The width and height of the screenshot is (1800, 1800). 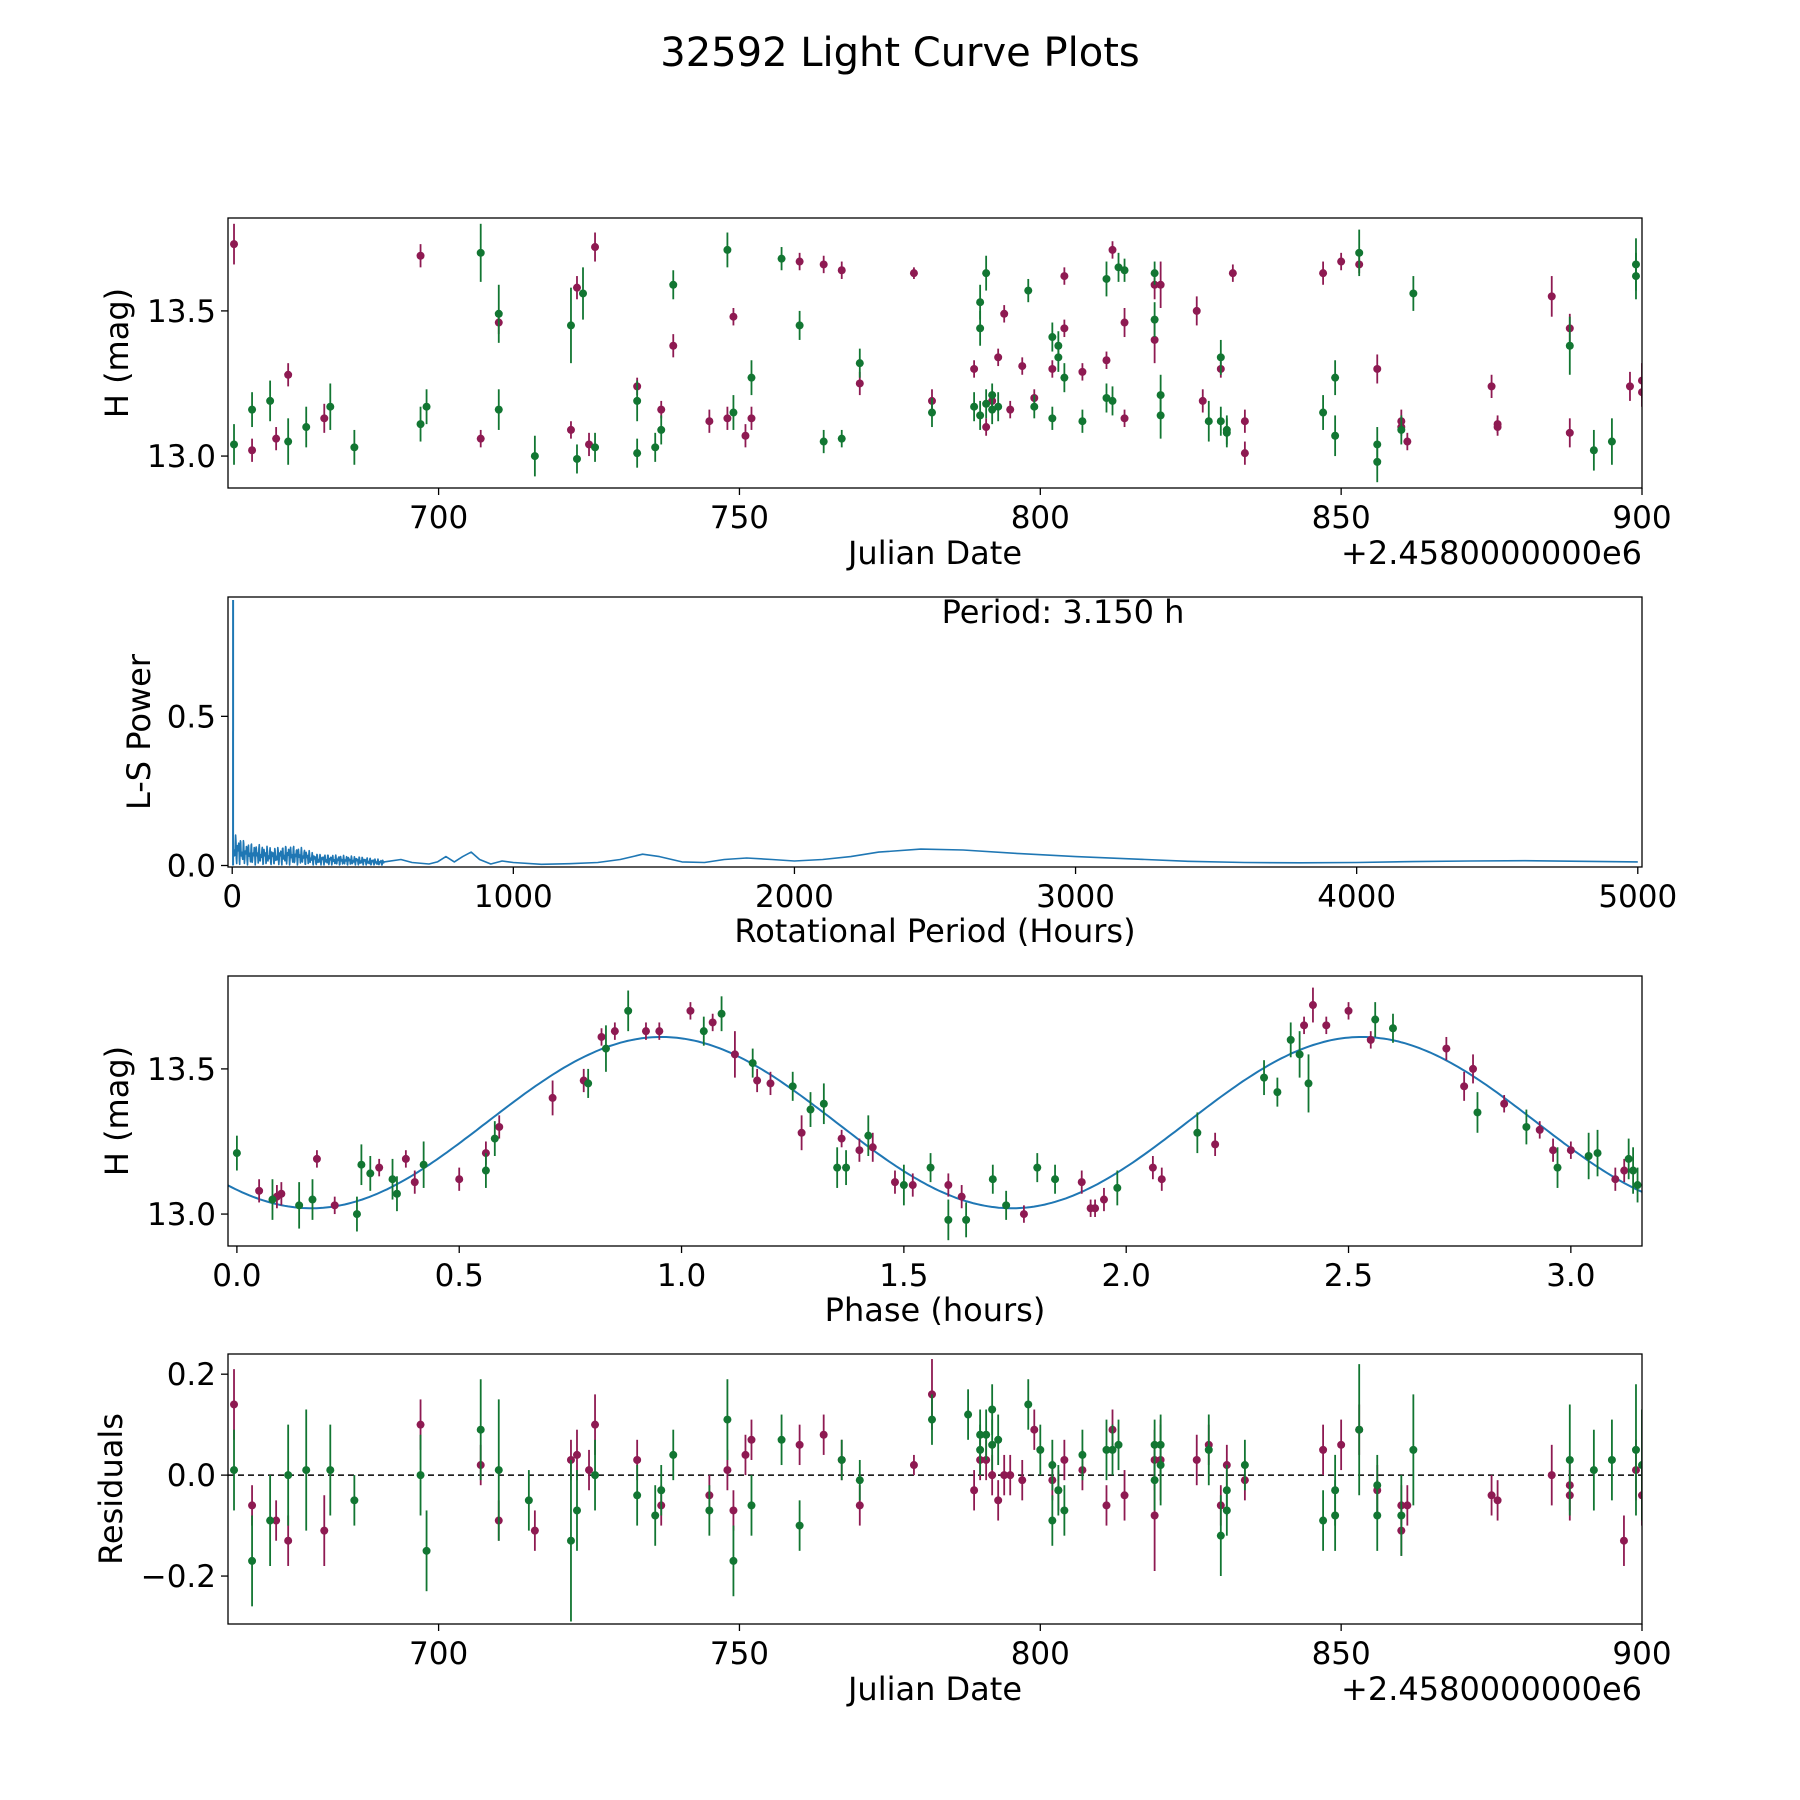 I want to click on phase-xtick-label: 3.0, so click(x=1570, y=1276).